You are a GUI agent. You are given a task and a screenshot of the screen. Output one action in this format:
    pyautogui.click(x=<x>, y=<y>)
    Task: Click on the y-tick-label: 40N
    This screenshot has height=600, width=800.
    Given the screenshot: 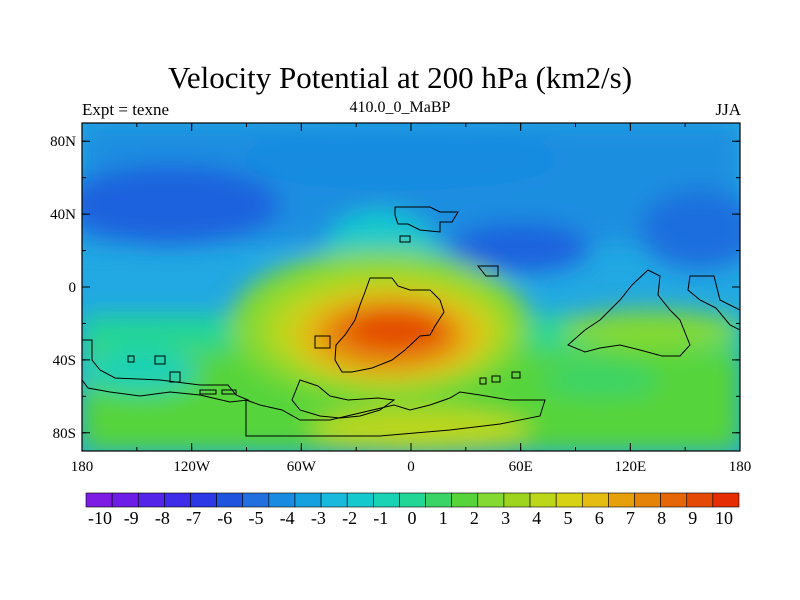 What is the action you would take?
    pyautogui.click(x=63, y=215)
    